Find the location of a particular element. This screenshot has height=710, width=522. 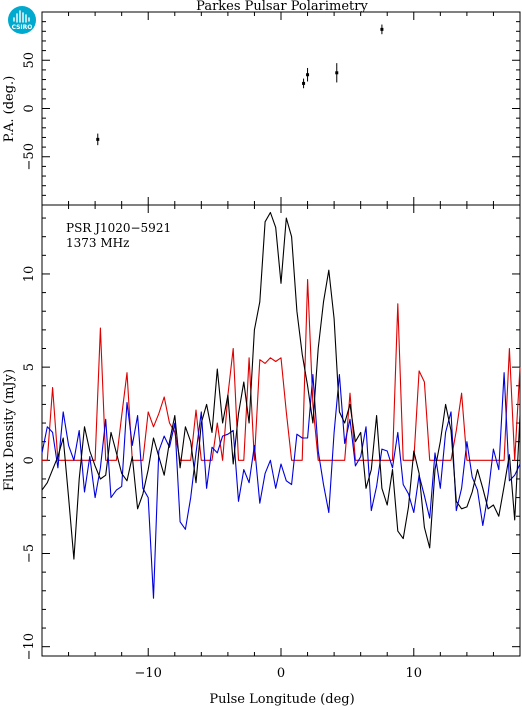

pulsar-name-annotation: PSR J1020−5921 is located at coordinates (118, 228).